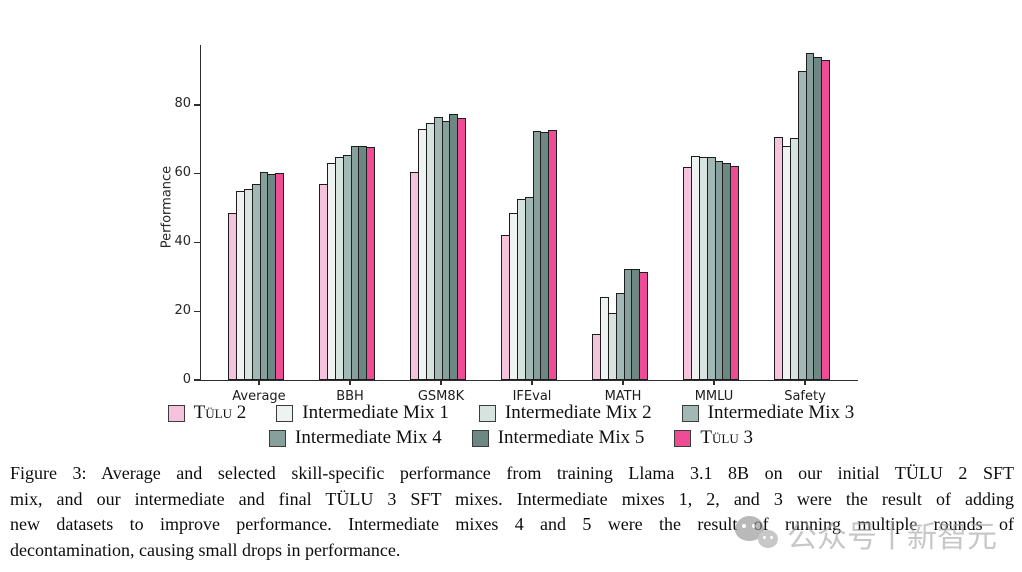  Describe the element at coordinates (623, 396) in the screenshot. I see `category-label-math: MATH` at that location.